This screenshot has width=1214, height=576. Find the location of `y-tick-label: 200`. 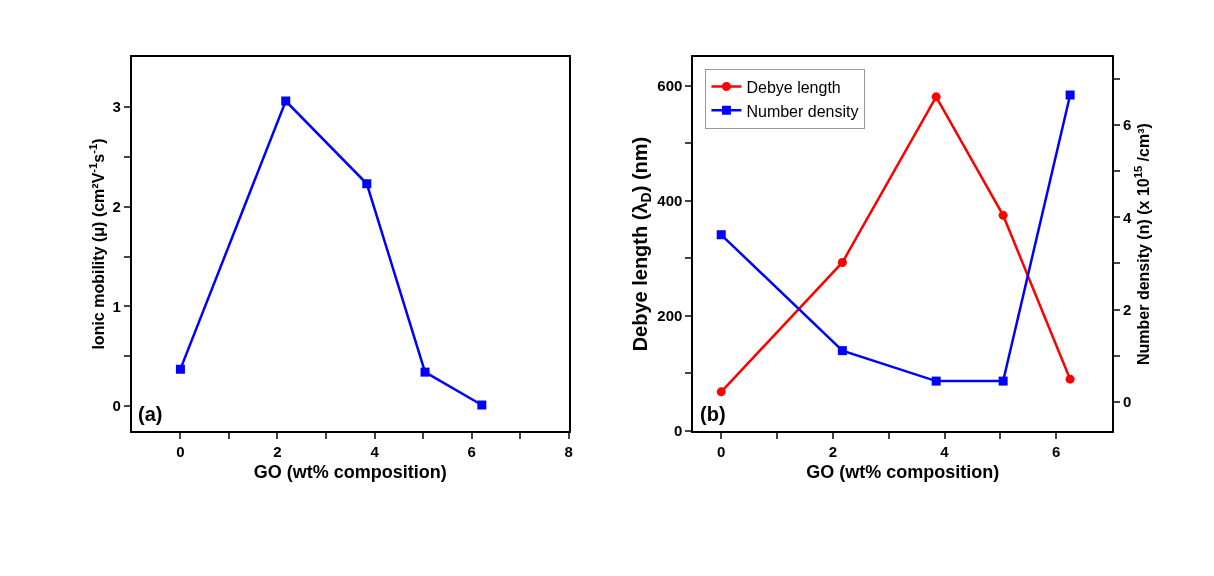

y-tick-label: 200 is located at coordinates (670, 316).